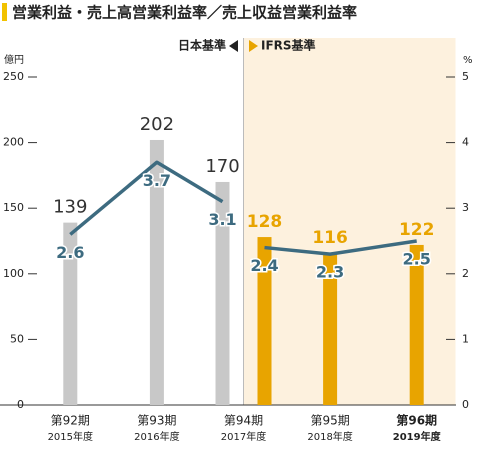 The width and height of the screenshot is (480, 456). What do you see at coordinates (20, 404) in the screenshot?
I see `y-tick-label: 0` at bounding box center [20, 404].